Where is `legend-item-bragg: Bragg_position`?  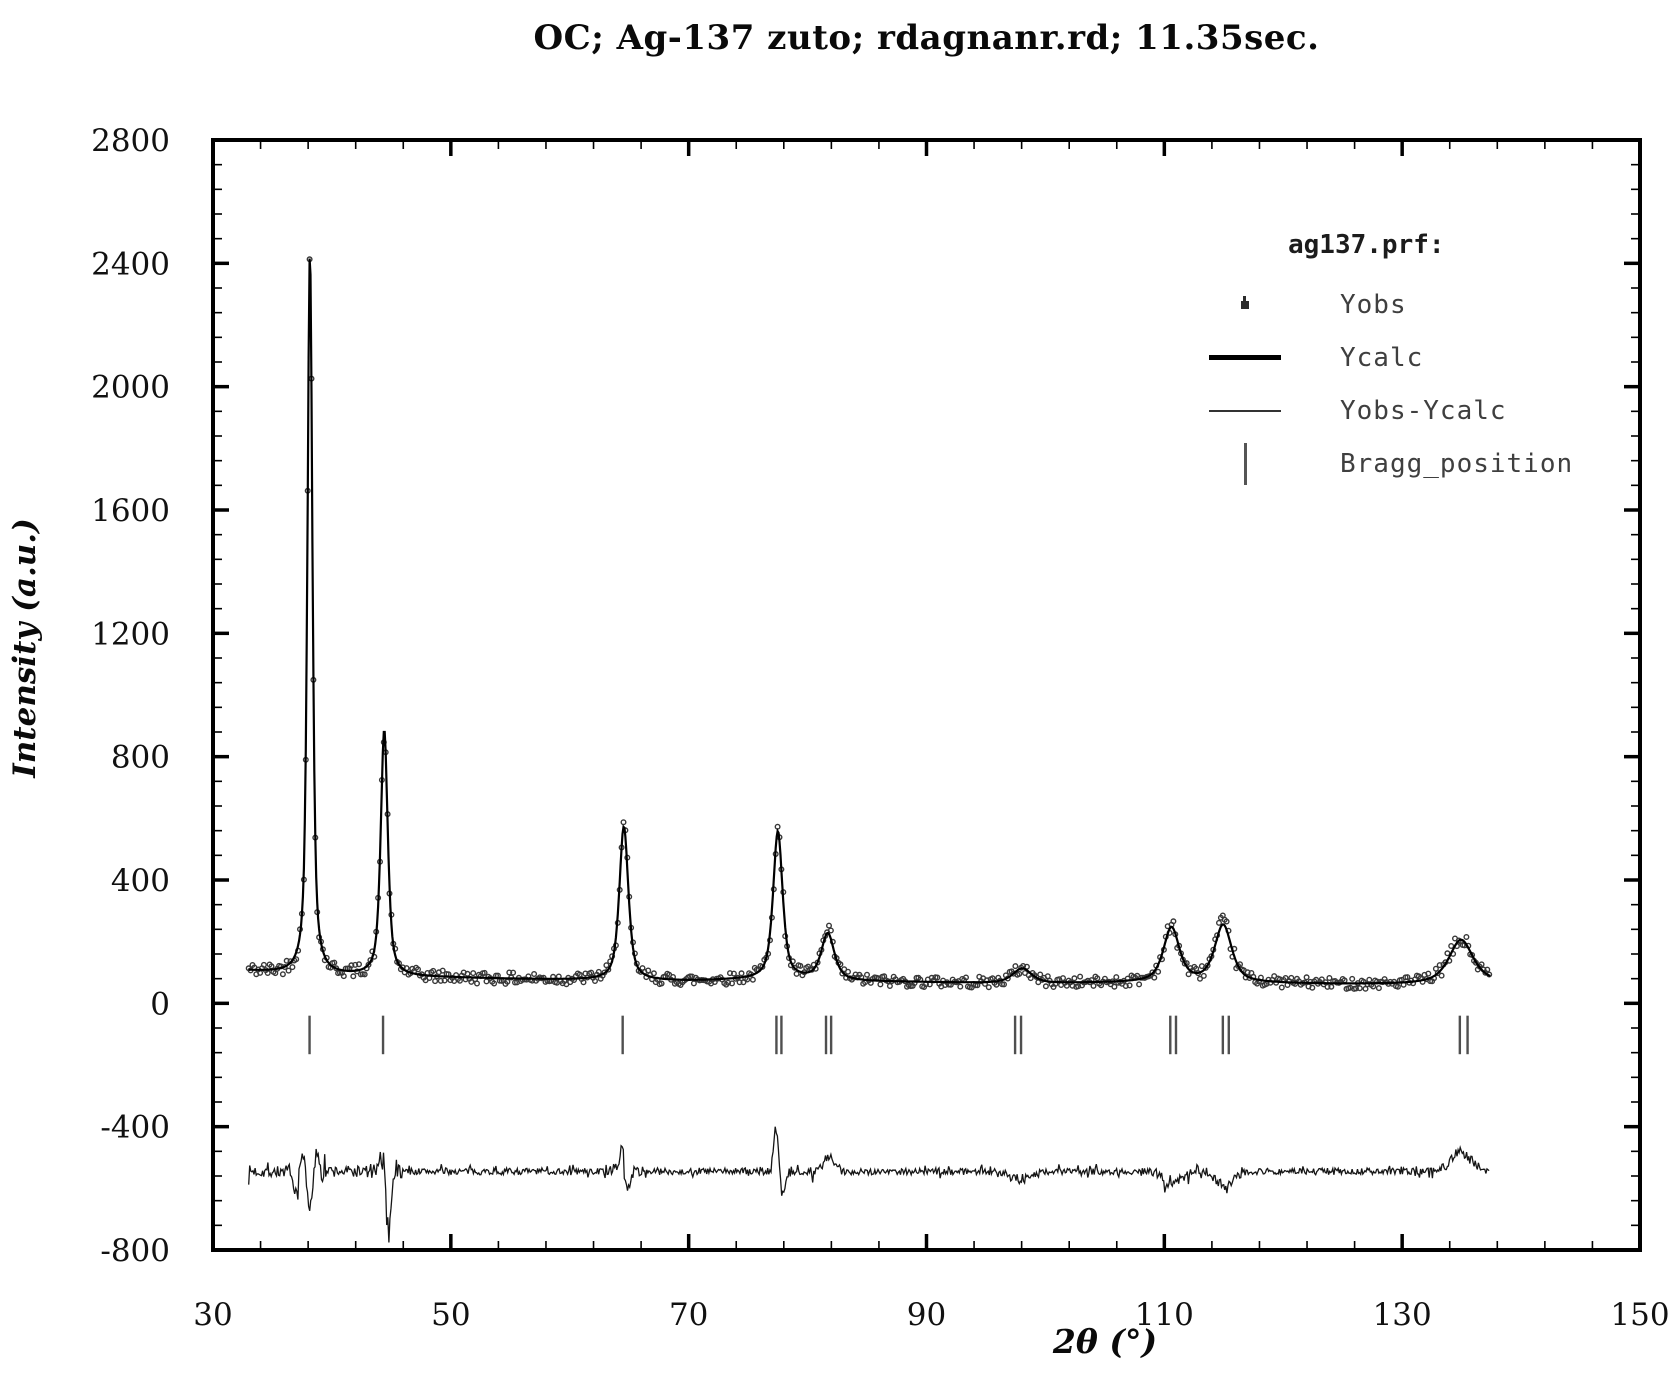
legend-item-bragg: Bragg_position is located at coordinates (1395, 463).